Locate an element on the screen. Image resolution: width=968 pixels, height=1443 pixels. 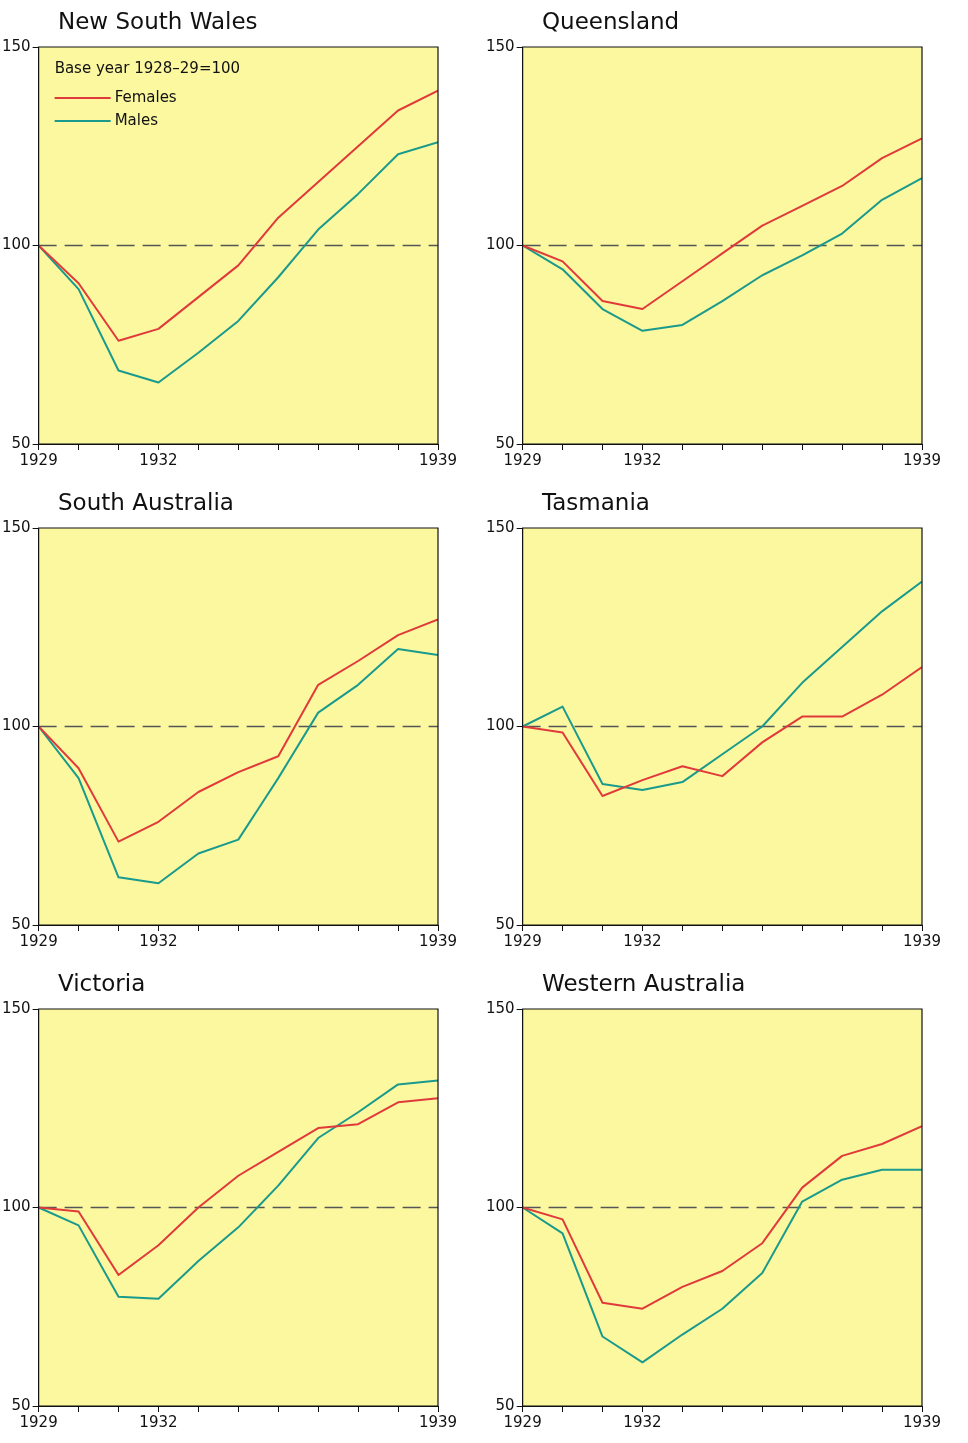
chart-title: New South Wales is located at coordinates (158, 21).